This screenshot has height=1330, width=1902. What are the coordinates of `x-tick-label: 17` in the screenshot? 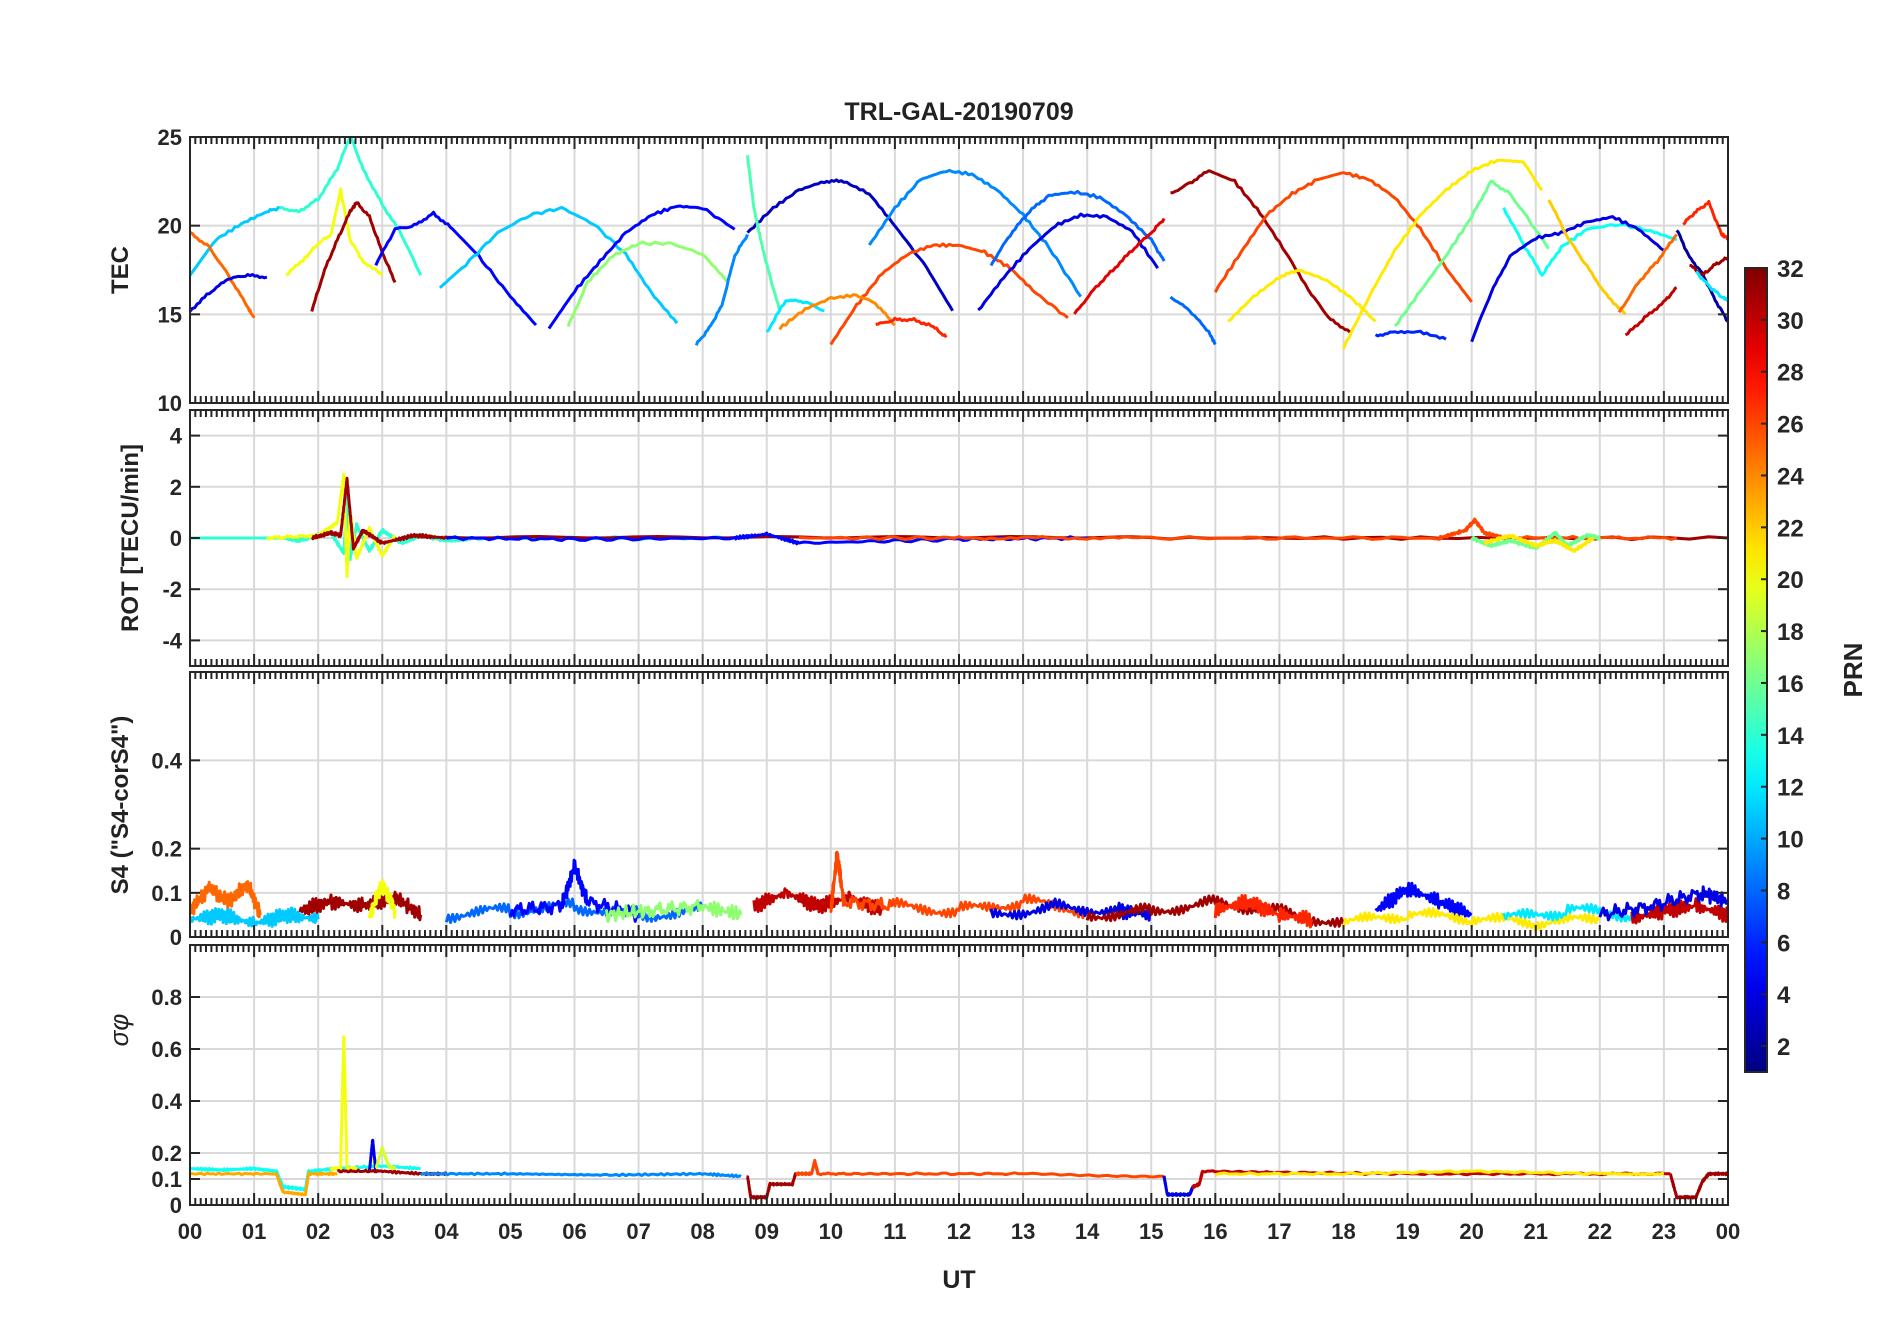 It's located at (1279, 1231).